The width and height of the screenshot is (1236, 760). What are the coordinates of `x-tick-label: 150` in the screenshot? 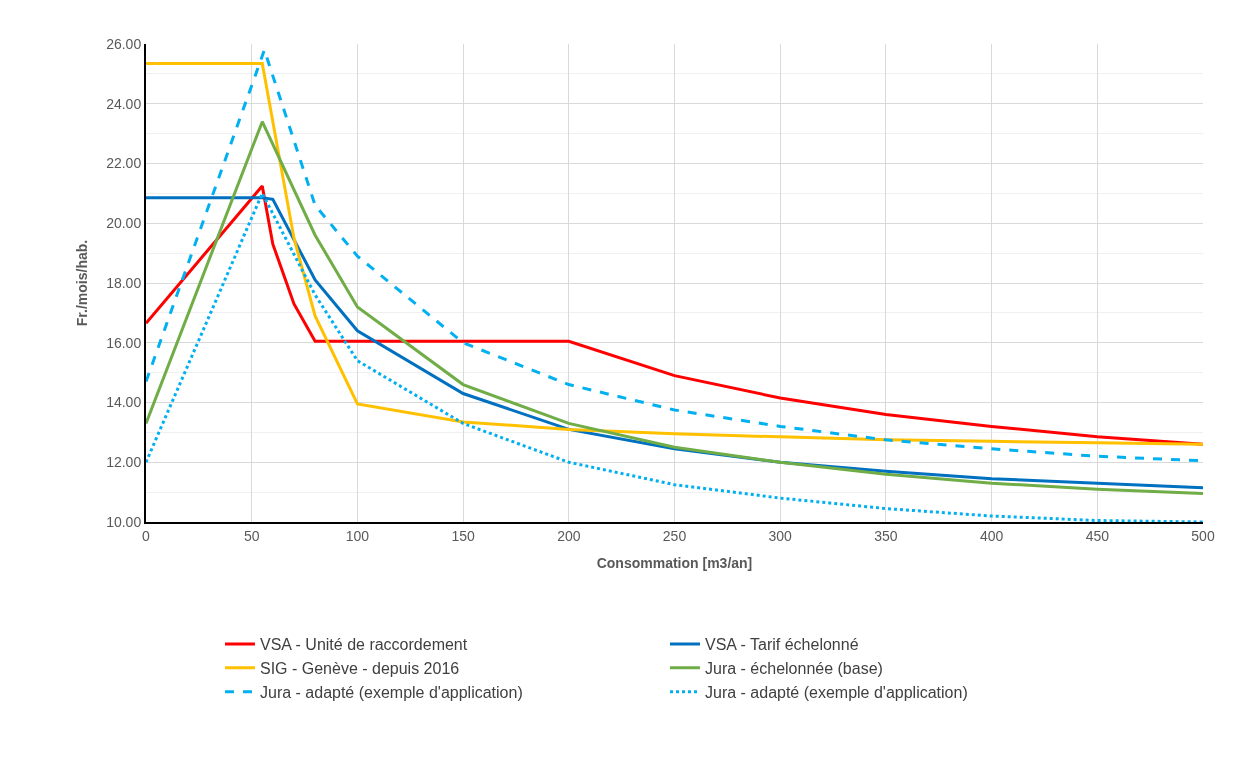 It's located at (463, 535).